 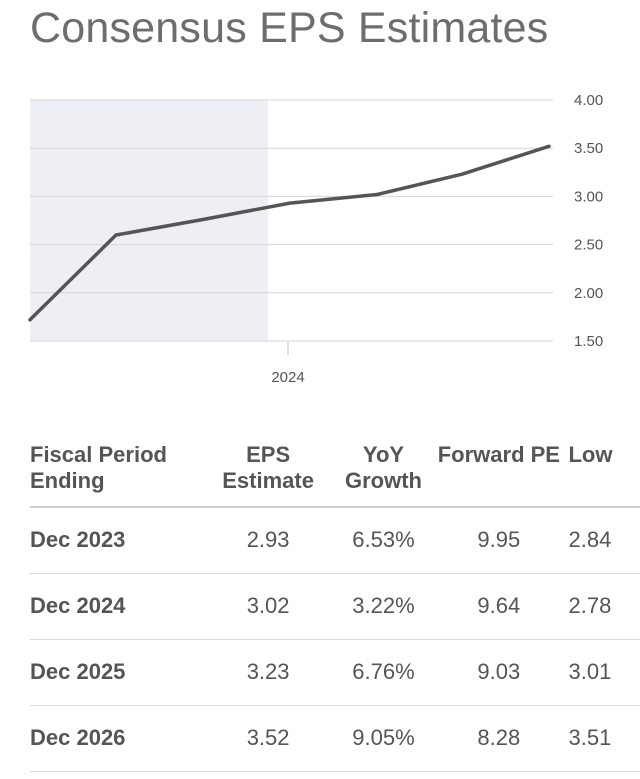 I want to click on cell-eps: 2.93, so click(x=268, y=540).